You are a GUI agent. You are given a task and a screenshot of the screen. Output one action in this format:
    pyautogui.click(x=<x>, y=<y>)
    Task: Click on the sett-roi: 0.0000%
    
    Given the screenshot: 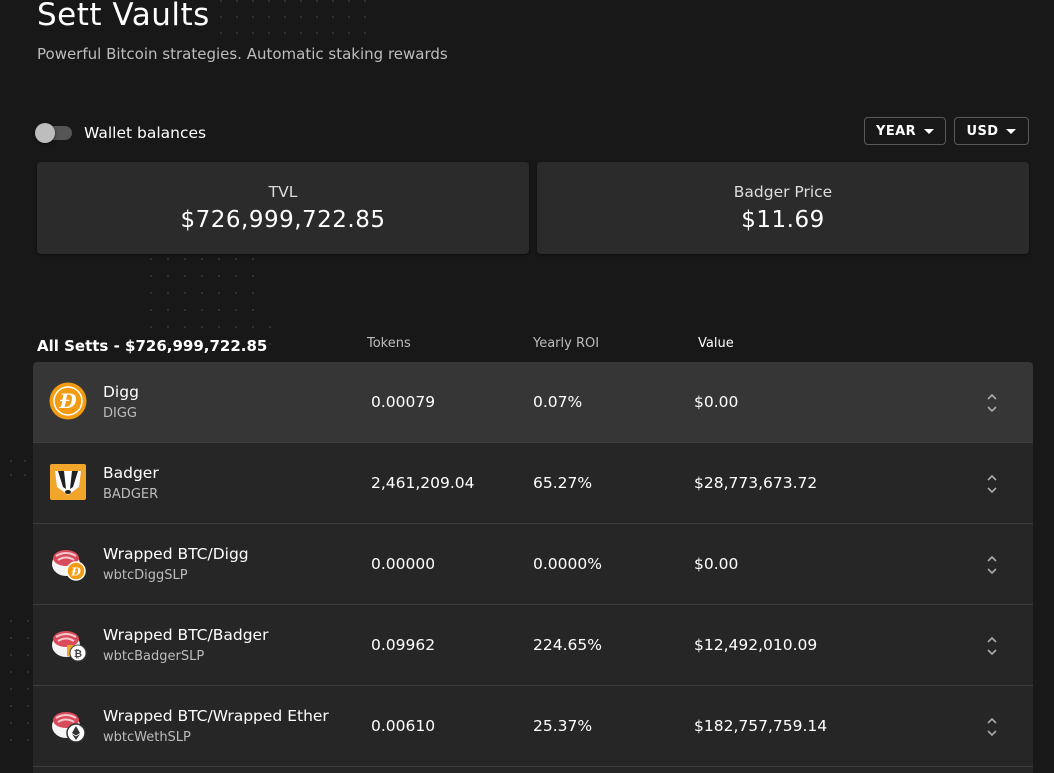 What is the action you would take?
    pyautogui.click(x=567, y=564)
    